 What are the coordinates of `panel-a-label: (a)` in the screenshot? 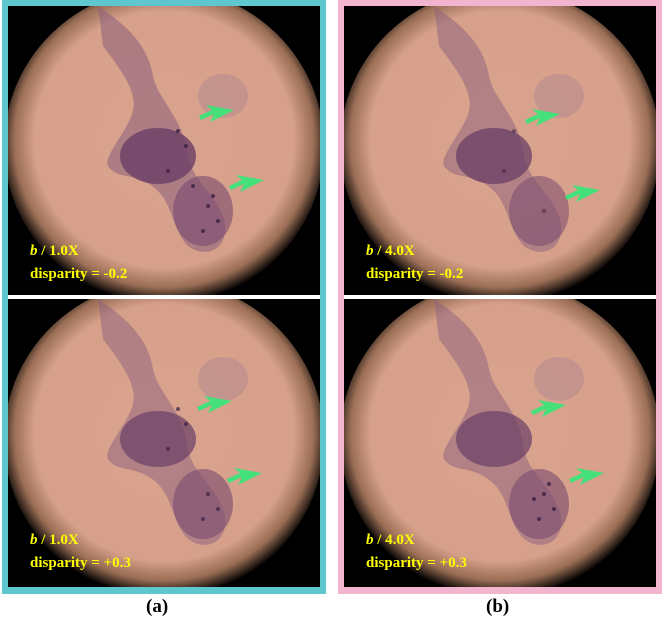 It's located at (157, 606).